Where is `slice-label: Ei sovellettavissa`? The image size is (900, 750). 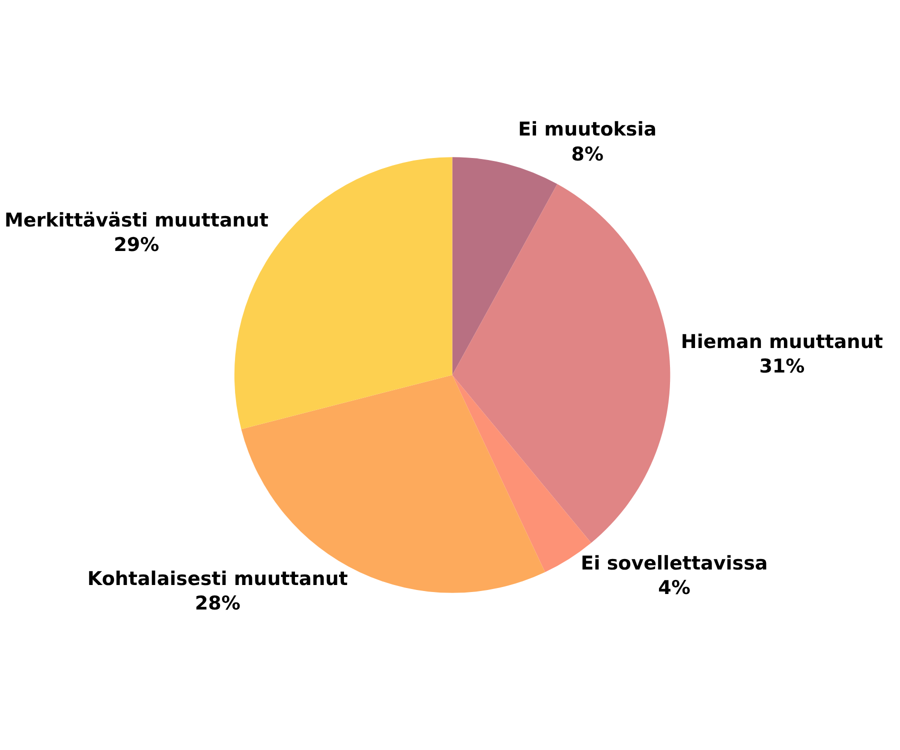 slice-label: Ei sovellettavissa is located at coordinates (674, 563).